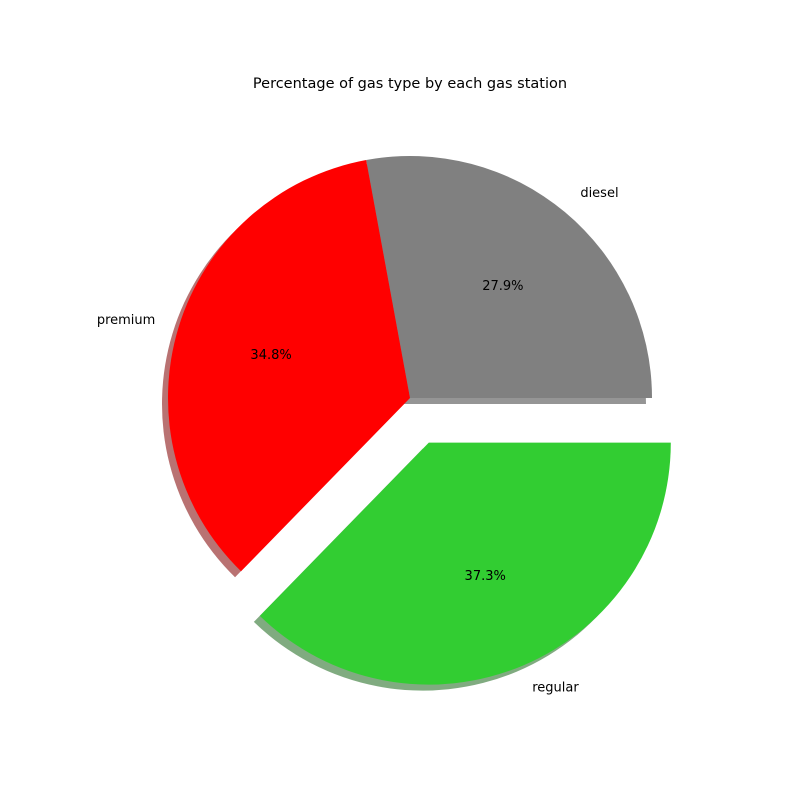 Image resolution: width=800 pixels, height=800 pixels. What do you see at coordinates (485, 576) in the screenshot?
I see `slice-percent-label-regular: 37.3%` at bounding box center [485, 576].